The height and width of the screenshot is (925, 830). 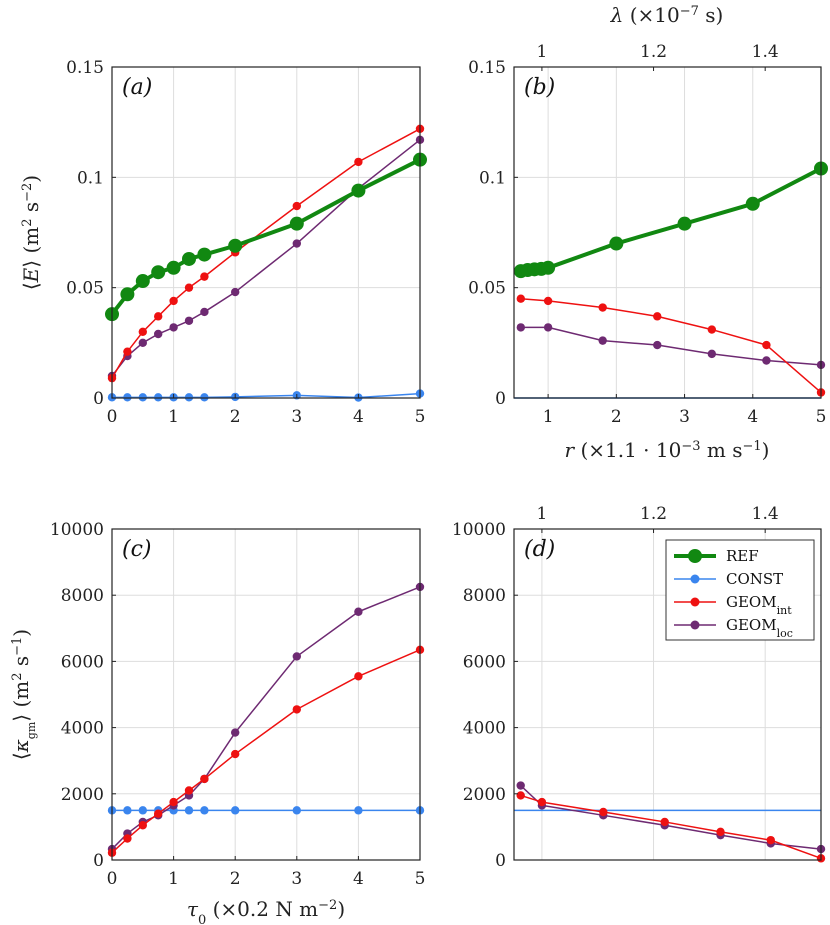 I want to click on panel-b-series-geom-loc-line, so click(x=671, y=346).